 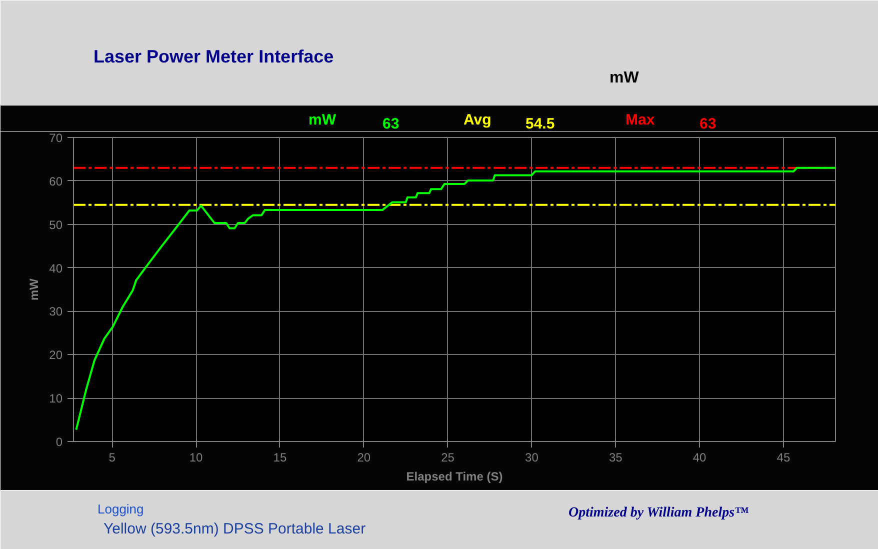 What do you see at coordinates (783, 457) in the screenshot?
I see `x-tick-label: 45` at bounding box center [783, 457].